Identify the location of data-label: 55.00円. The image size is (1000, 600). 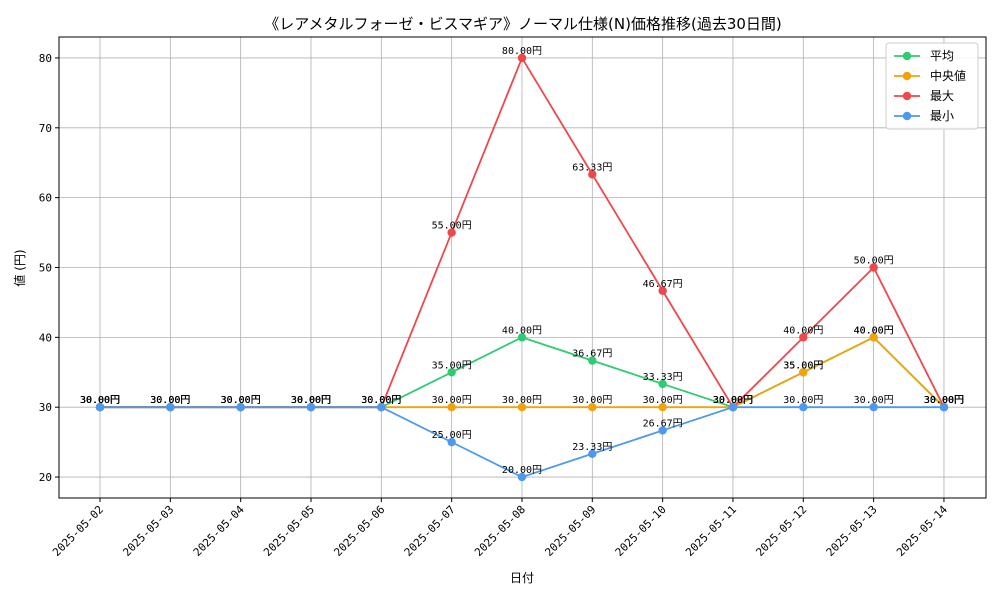
(452, 226).